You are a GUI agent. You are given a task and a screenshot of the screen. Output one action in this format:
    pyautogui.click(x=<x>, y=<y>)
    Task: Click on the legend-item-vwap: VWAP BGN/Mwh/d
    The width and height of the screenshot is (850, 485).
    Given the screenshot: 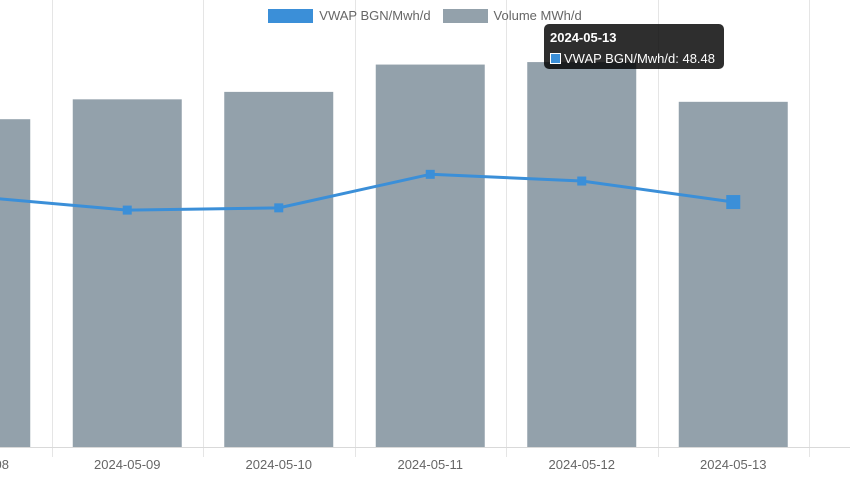 What is the action you would take?
    pyautogui.click(x=349, y=15)
    